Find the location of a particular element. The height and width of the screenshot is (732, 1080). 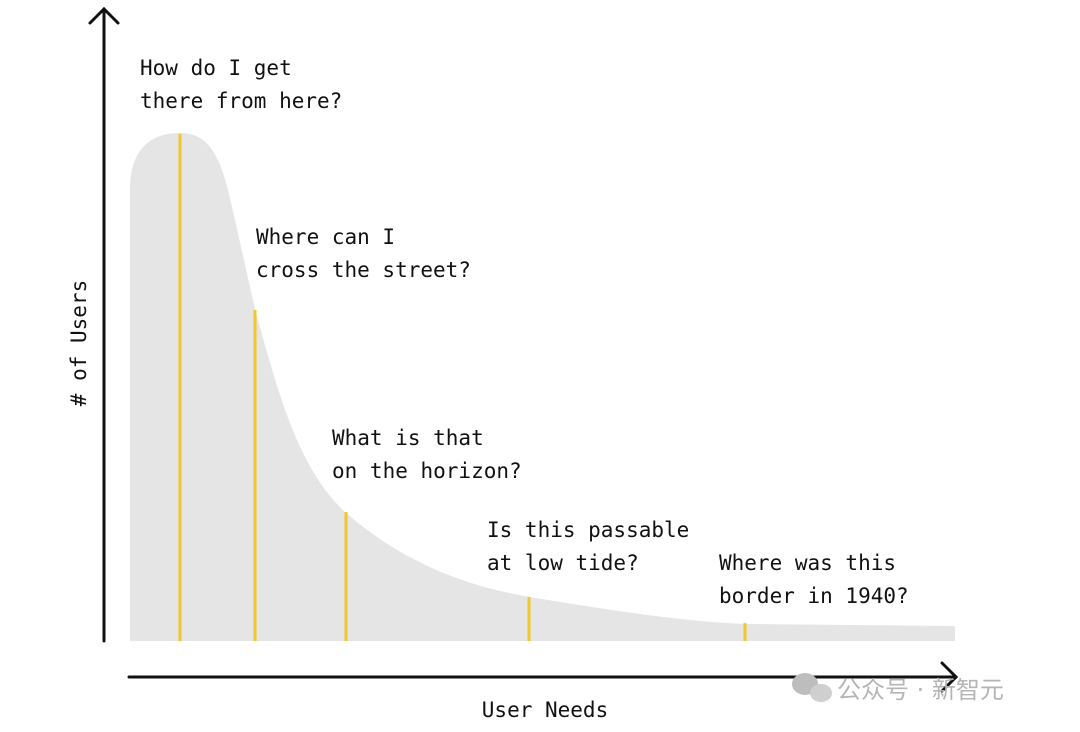

annotation-line: How do I get is located at coordinates (216, 68).